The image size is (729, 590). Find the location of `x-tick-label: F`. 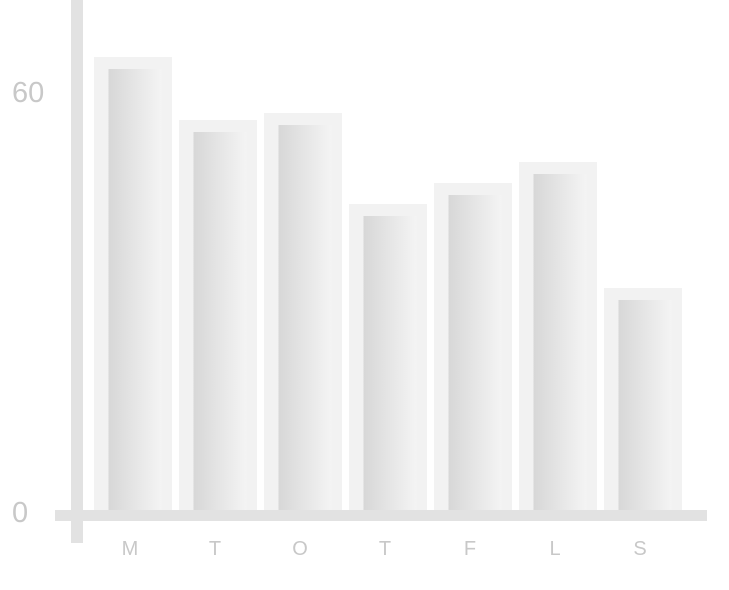

x-tick-label: F is located at coordinates (470, 549).